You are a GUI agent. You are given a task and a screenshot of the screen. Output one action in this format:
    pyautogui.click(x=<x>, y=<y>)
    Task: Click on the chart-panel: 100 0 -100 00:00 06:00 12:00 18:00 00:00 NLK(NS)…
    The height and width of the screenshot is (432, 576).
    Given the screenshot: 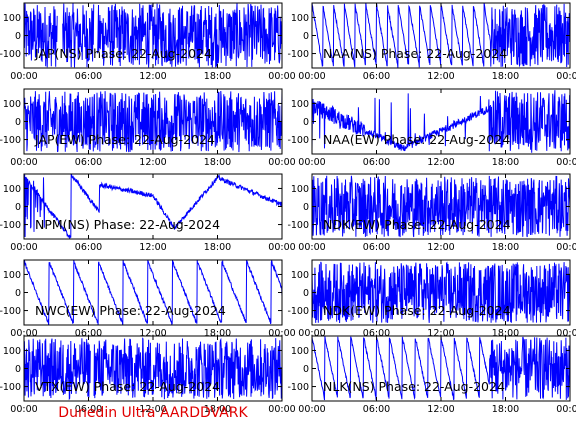 What is the action you would take?
    pyautogui.click(x=431, y=375)
    